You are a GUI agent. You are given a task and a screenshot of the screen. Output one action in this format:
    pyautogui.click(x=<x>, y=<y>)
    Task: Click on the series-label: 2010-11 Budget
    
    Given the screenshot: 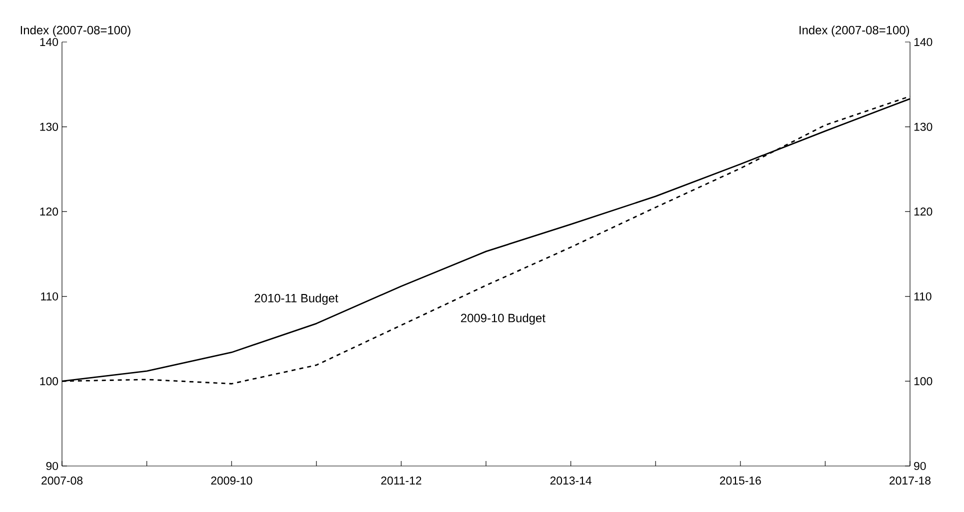 What is the action you would take?
    pyautogui.click(x=296, y=299)
    